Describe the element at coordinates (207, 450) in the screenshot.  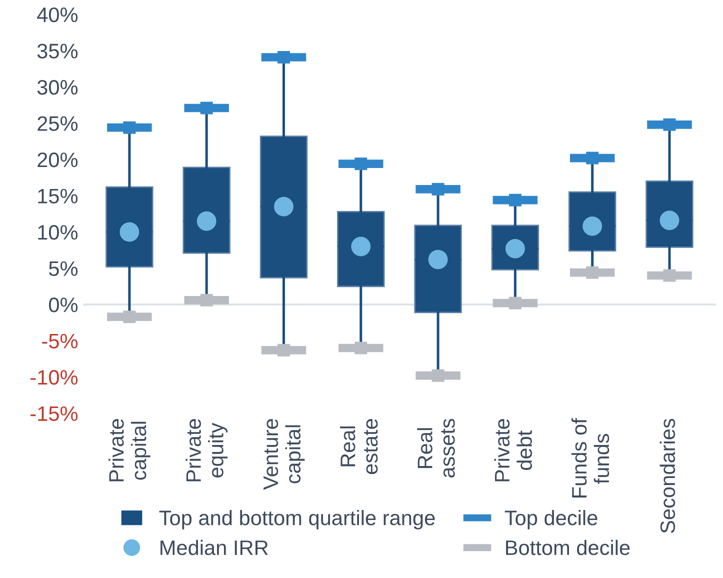
I see `x-tick-label: Private equity` at that location.